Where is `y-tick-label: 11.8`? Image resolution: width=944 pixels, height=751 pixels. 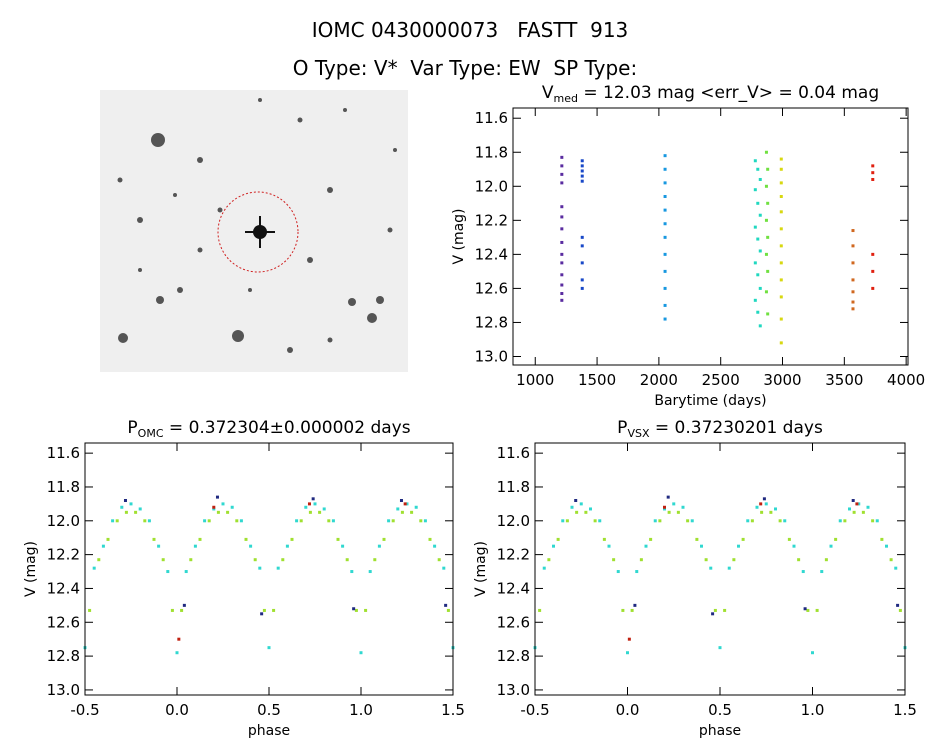
y-tick-label: 11.8 is located at coordinates (63, 487).